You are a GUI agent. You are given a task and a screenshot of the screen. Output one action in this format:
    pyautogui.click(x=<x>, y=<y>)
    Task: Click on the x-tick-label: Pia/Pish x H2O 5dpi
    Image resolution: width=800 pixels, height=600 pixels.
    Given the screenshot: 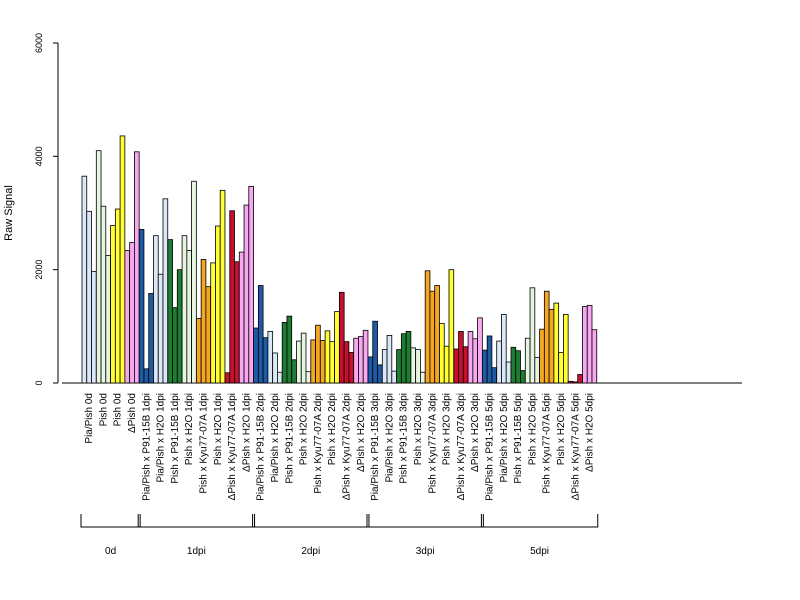 What is the action you would take?
    pyautogui.click(x=504, y=438)
    